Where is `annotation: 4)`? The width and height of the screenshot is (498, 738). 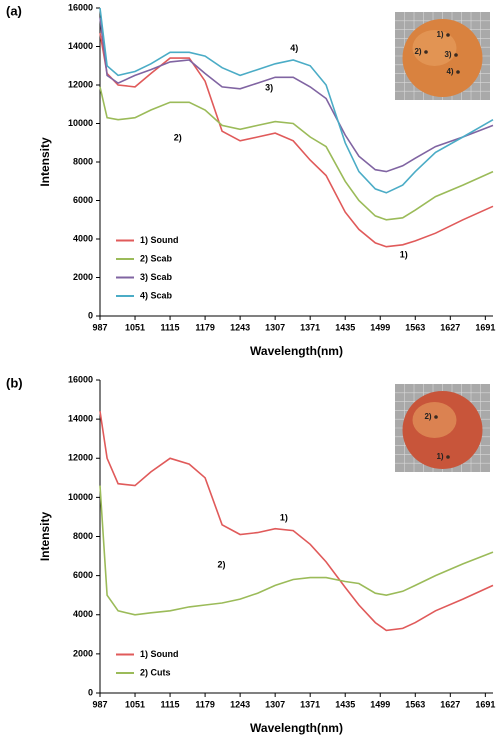 annotation: 4) is located at coordinates (294, 48).